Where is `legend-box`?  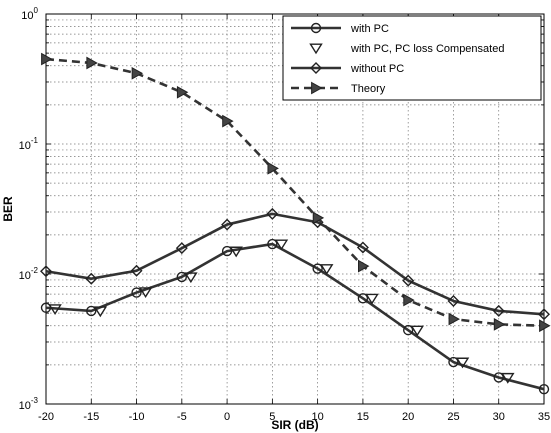 legend-box is located at coordinates (412, 58).